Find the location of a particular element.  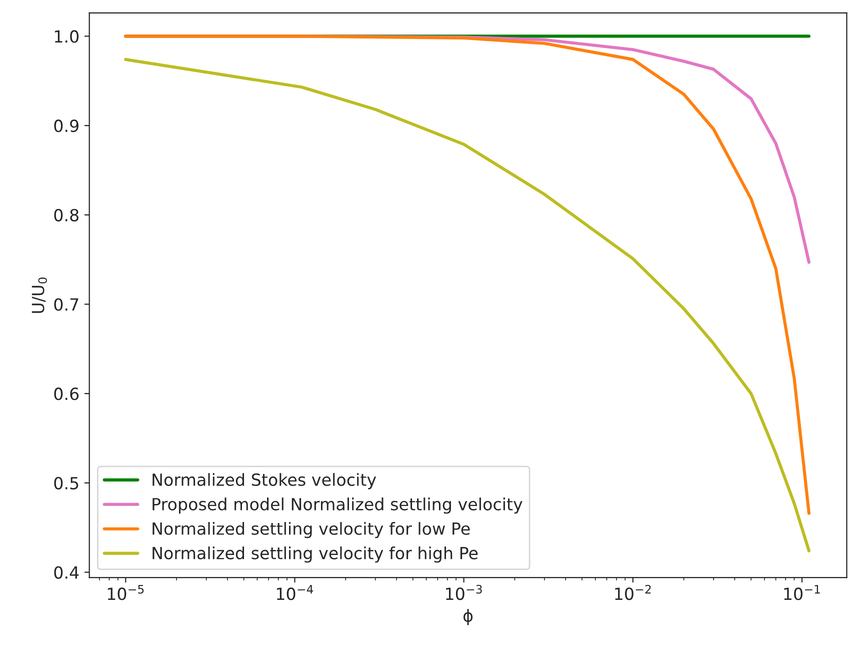

legend-label: Proposed model Normalized settling velocity is located at coordinates (337, 506).